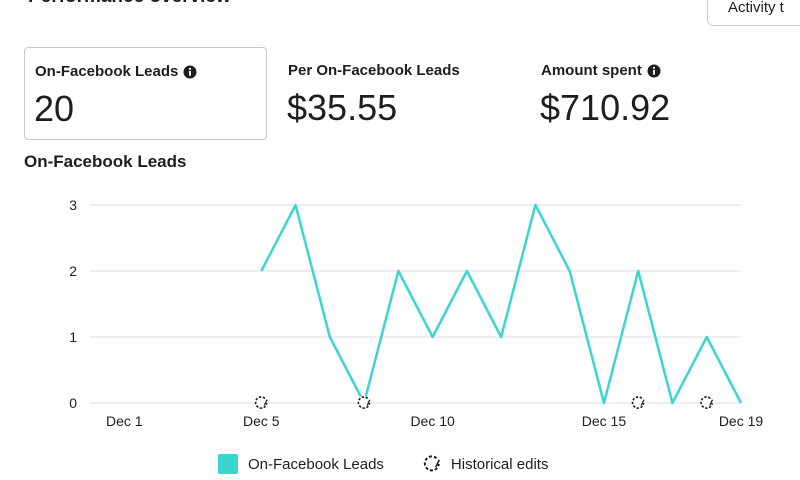  Describe the element at coordinates (107, 71) in the screenshot. I see `metric-label: On-Facebook Leads` at that location.